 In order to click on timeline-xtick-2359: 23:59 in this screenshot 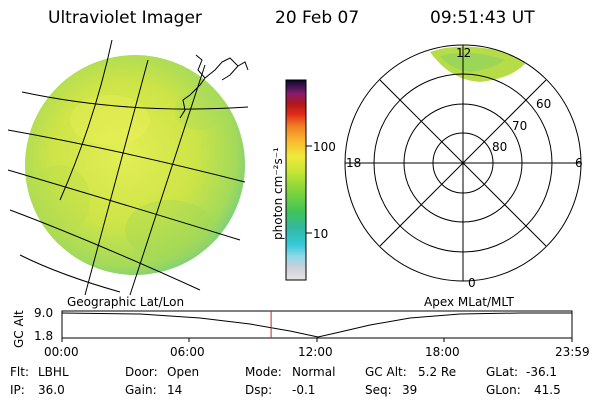, I will do `click(572, 352)`.